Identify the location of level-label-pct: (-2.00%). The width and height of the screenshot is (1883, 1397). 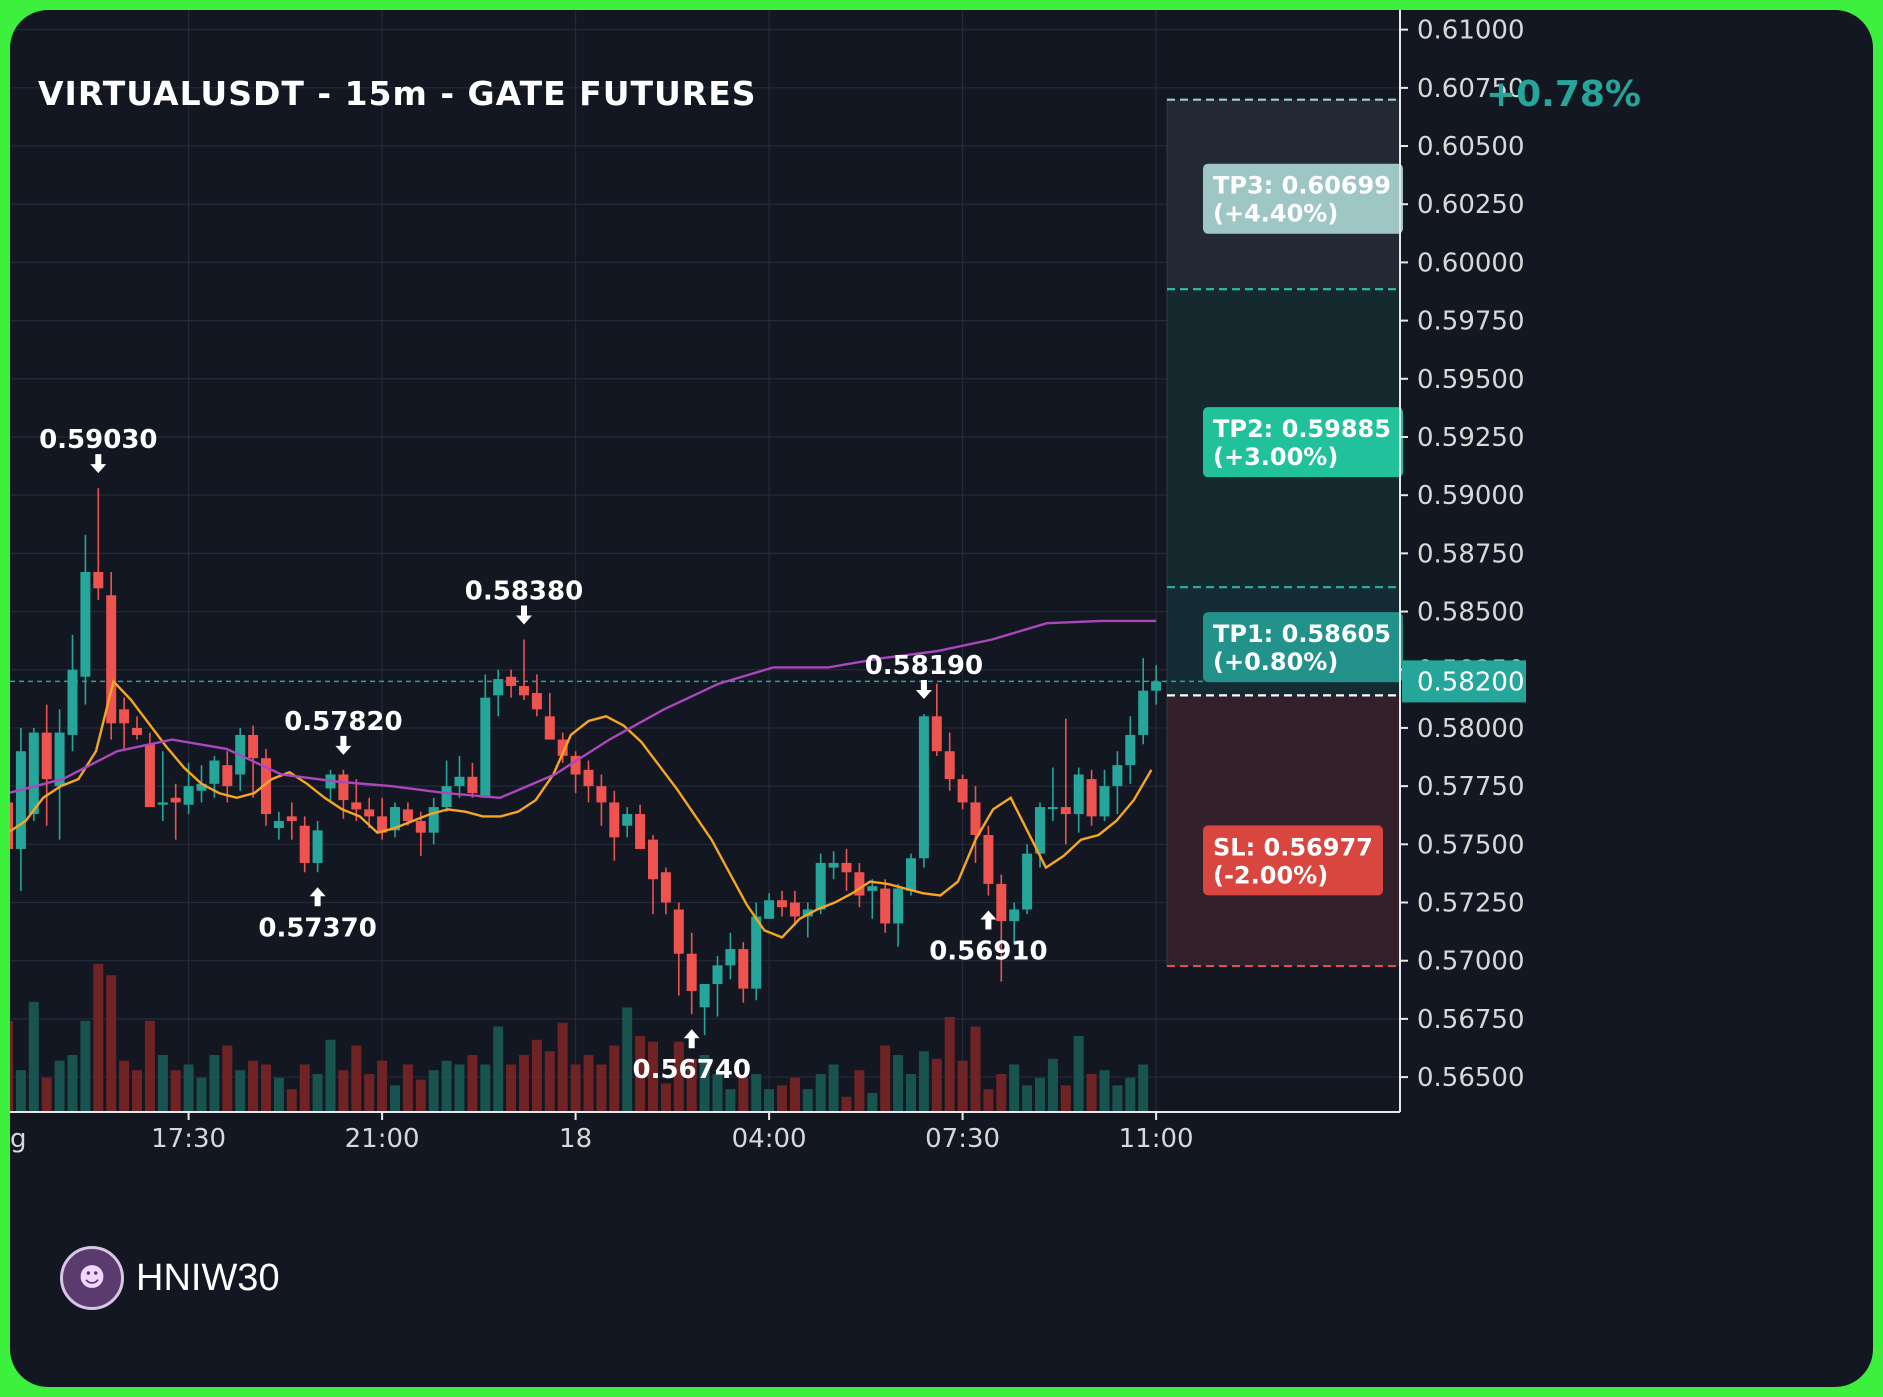
(1270, 875).